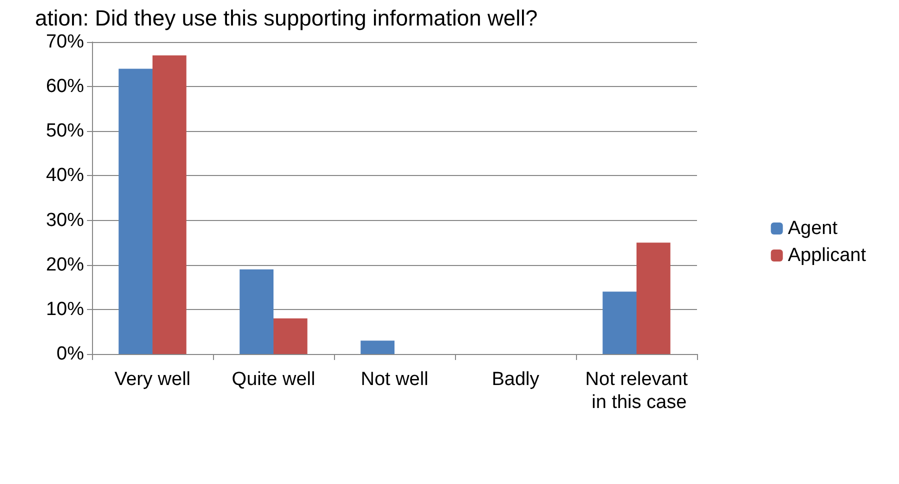  I want to click on legend-label: Agent, so click(813, 228).